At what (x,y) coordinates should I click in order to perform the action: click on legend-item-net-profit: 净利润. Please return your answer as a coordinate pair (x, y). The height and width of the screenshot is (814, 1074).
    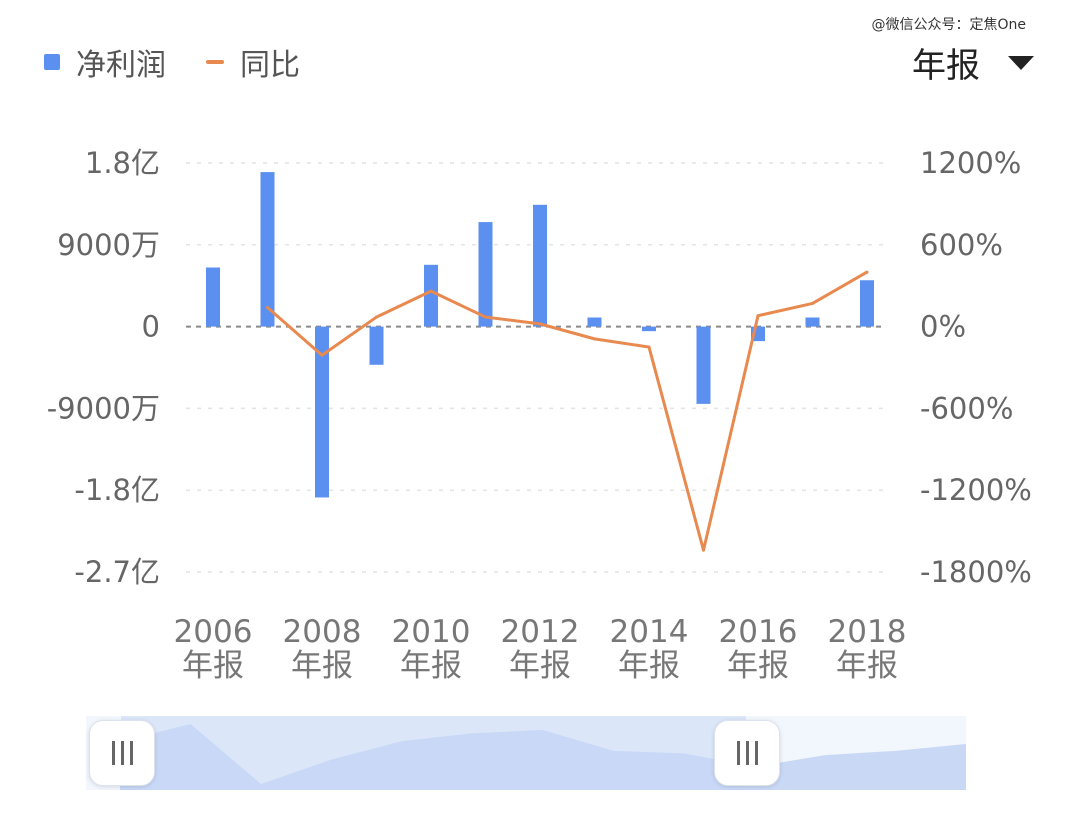
    Looking at the image, I should click on (105, 62).